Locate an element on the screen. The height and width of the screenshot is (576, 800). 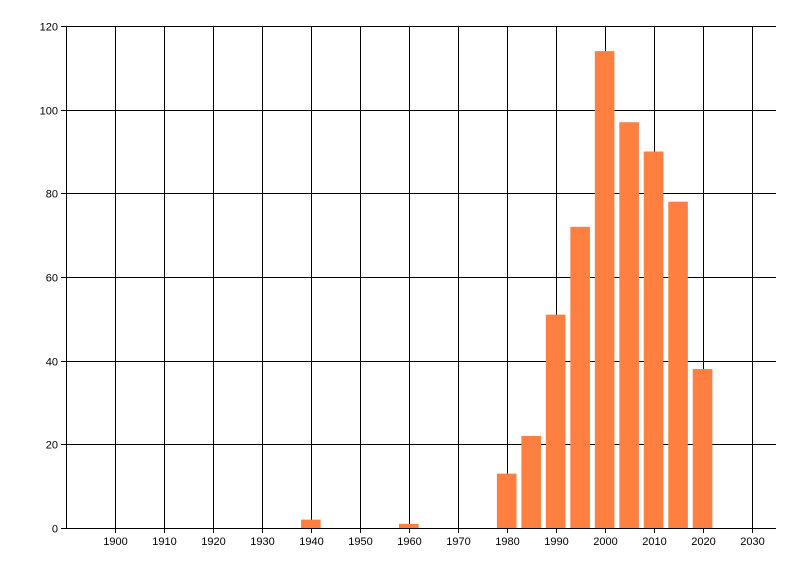
x-tick-label: 1940 is located at coordinates (311, 542).